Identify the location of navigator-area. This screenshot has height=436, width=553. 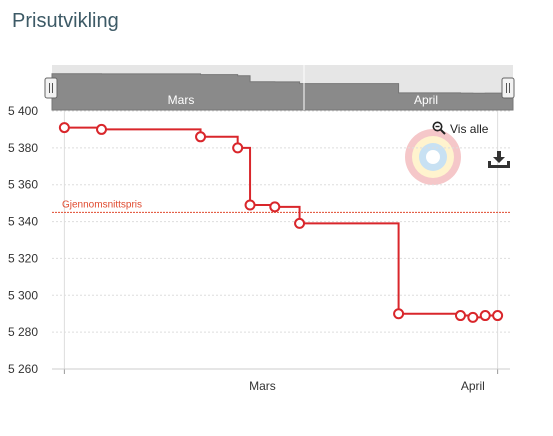
(282, 92).